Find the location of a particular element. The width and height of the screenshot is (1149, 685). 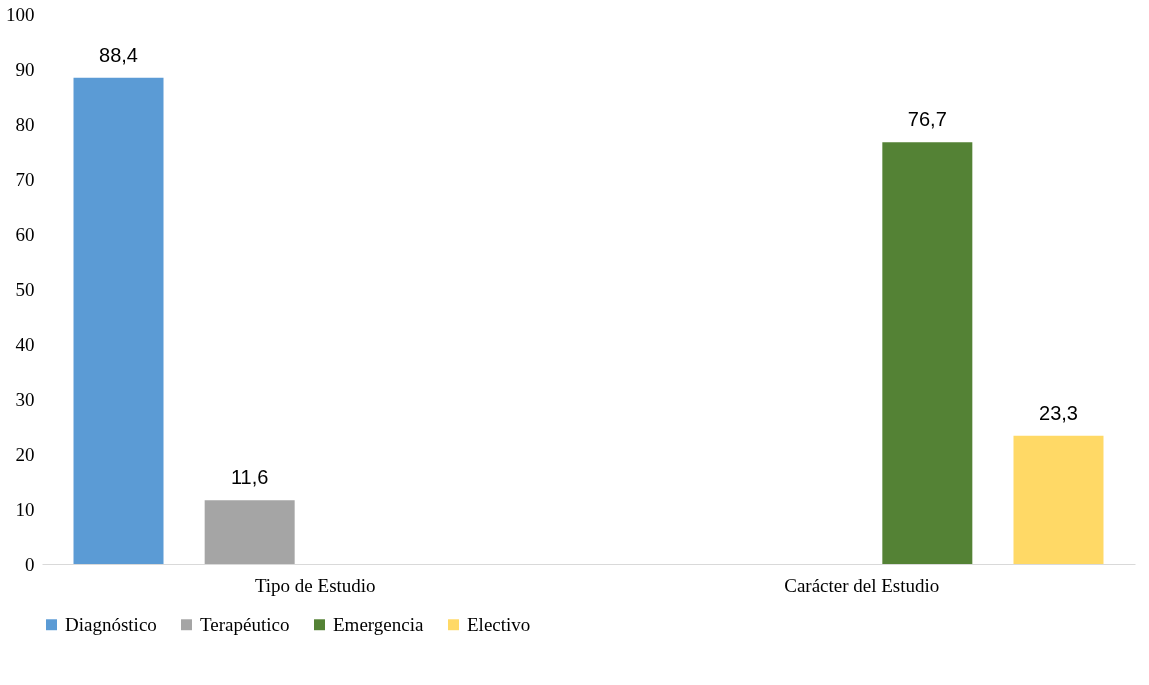

data-label: 23,3 is located at coordinates (1058, 412).